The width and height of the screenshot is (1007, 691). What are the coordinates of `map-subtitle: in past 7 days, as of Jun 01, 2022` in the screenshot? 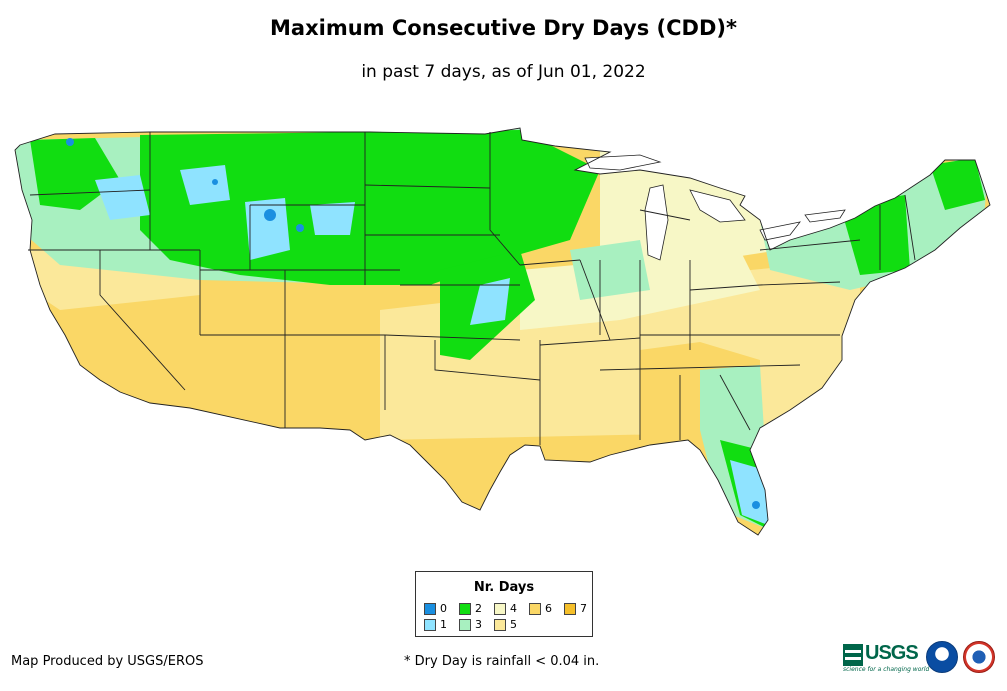 It's located at (503, 72).